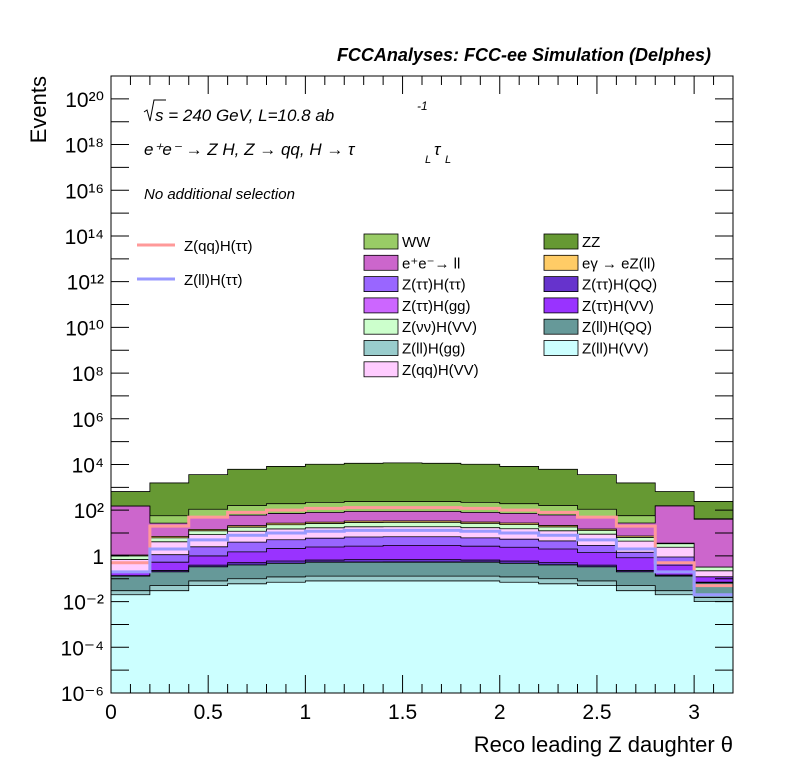  I want to click on x-tick-label: 1, so click(306, 712).